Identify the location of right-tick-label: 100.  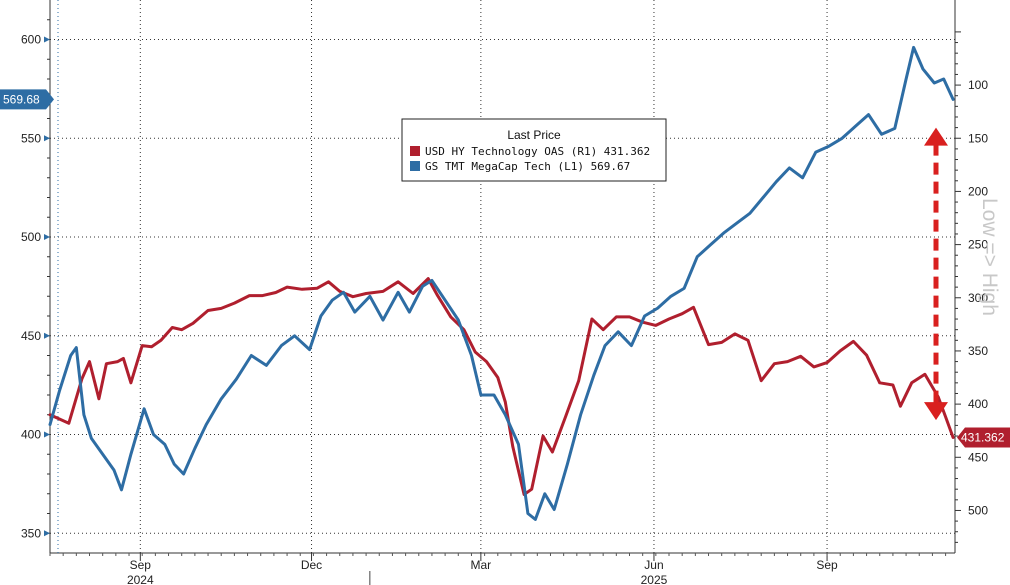
(978, 85).